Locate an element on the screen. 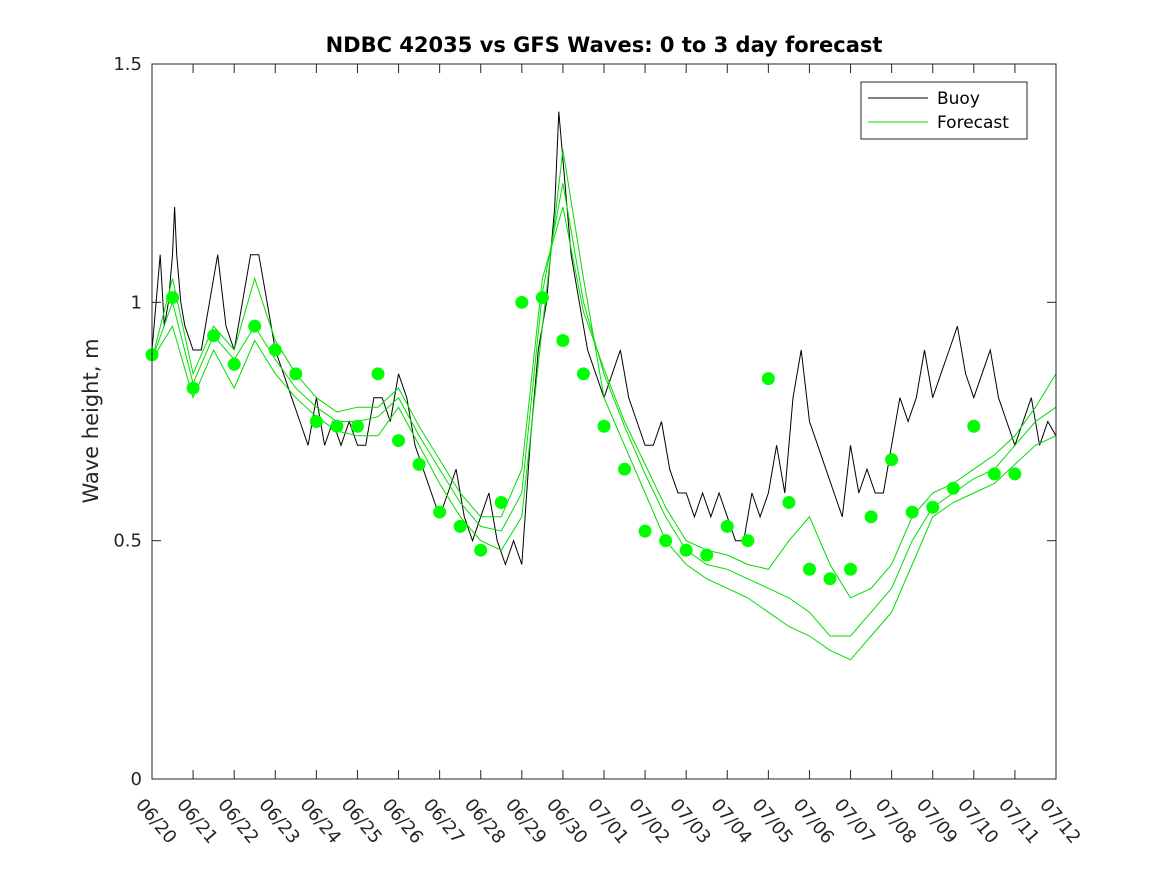 The height and width of the screenshot is (875, 1167). legend-label-forecast: Forecast is located at coordinates (973, 123).